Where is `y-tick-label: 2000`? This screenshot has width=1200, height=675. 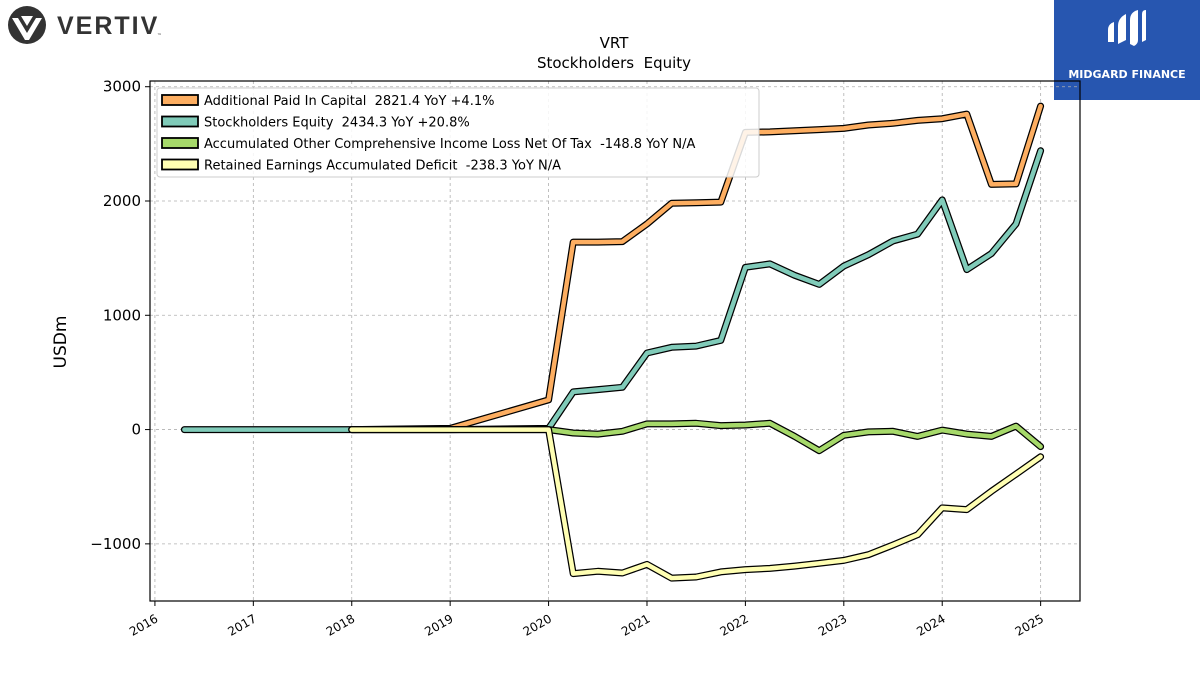 y-tick-label: 2000 is located at coordinates (122, 201).